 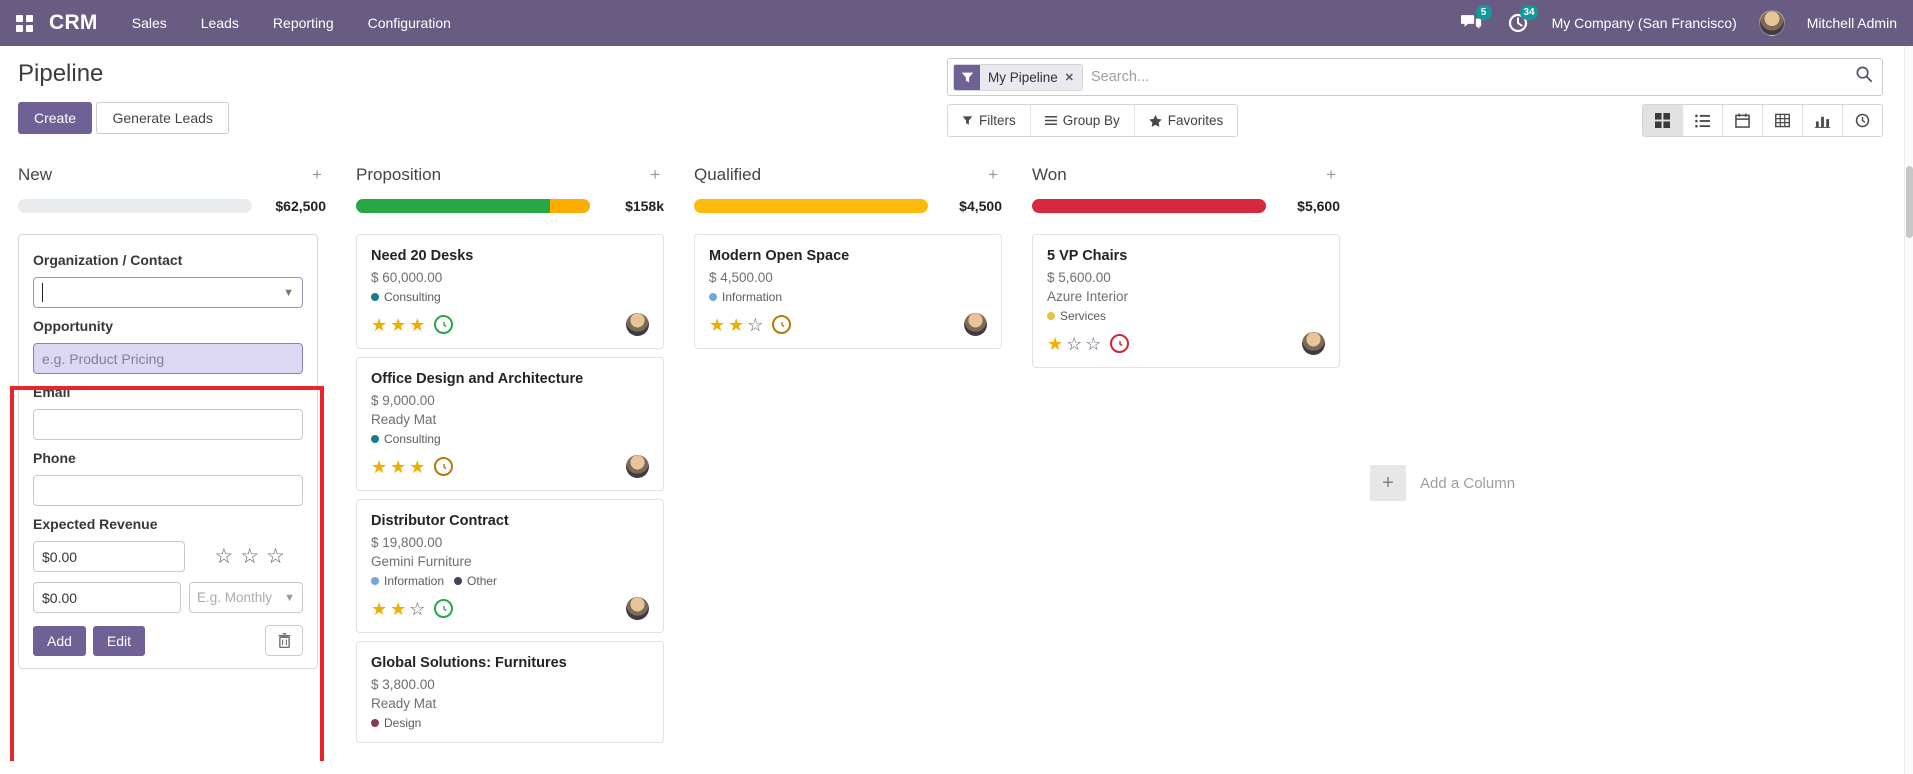 What do you see at coordinates (1483, 12) in the screenshot?
I see `messages-badge: 5` at bounding box center [1483, 12].